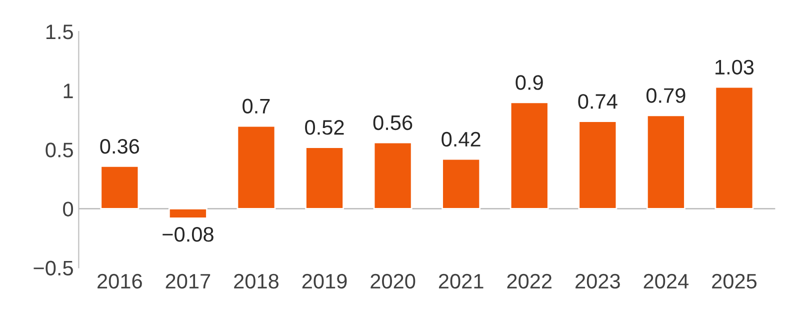  What do you see at coordinates (666, 95) in the screenshot?
I see `data-label: 0.79` at bounding box center [666, 95].